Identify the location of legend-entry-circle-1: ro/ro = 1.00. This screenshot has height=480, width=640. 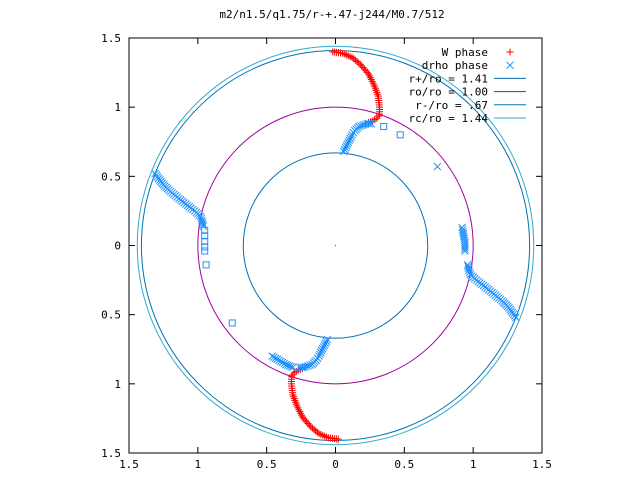
(467, 92).